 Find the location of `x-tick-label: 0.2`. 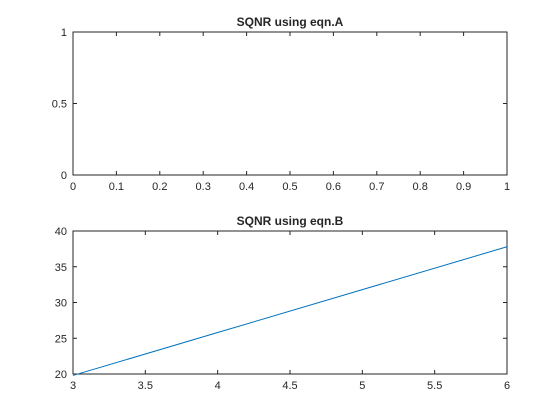

x-tick-label: 0.2 is located at coordinates (159, 187).